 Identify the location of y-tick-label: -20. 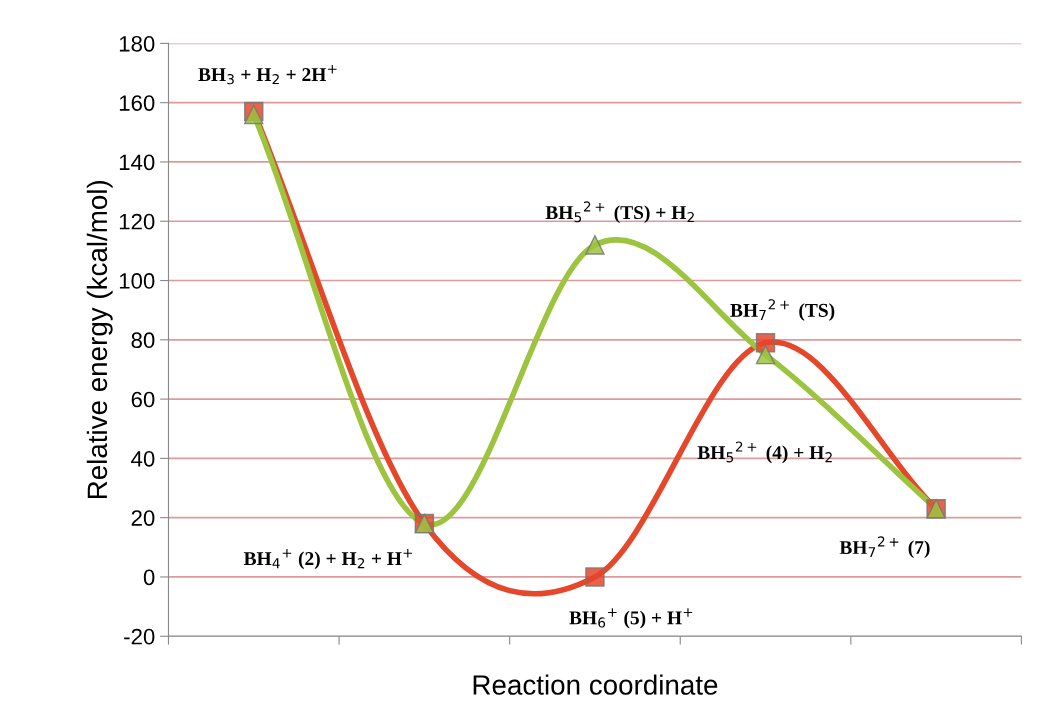
(139, 636).